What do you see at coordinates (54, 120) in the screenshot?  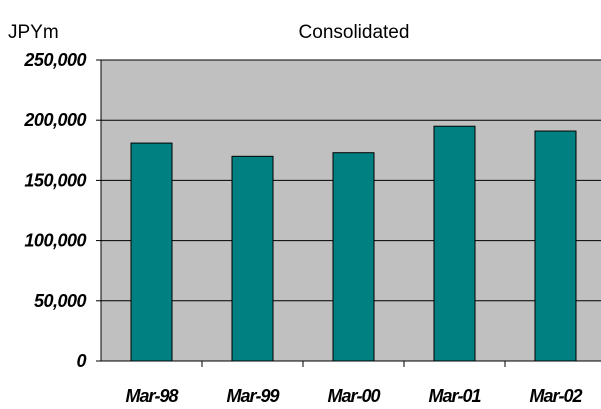 I see `y-tick-label: 200,000` at bounding box center [54, 120].